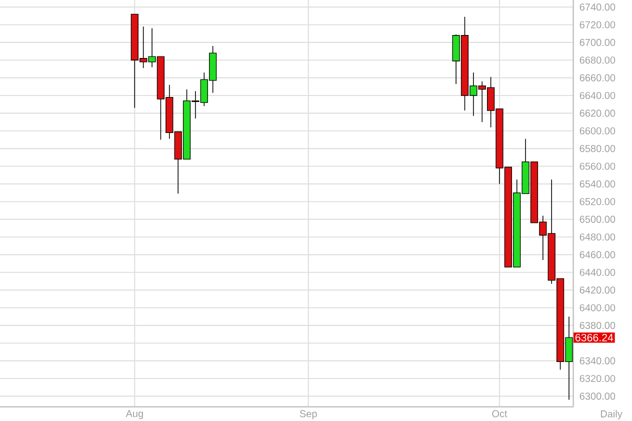 Image resolution: width=632 pixels, height=421 pixels. I want to click on y-tick-label: 6540.00, so click(598, 184).